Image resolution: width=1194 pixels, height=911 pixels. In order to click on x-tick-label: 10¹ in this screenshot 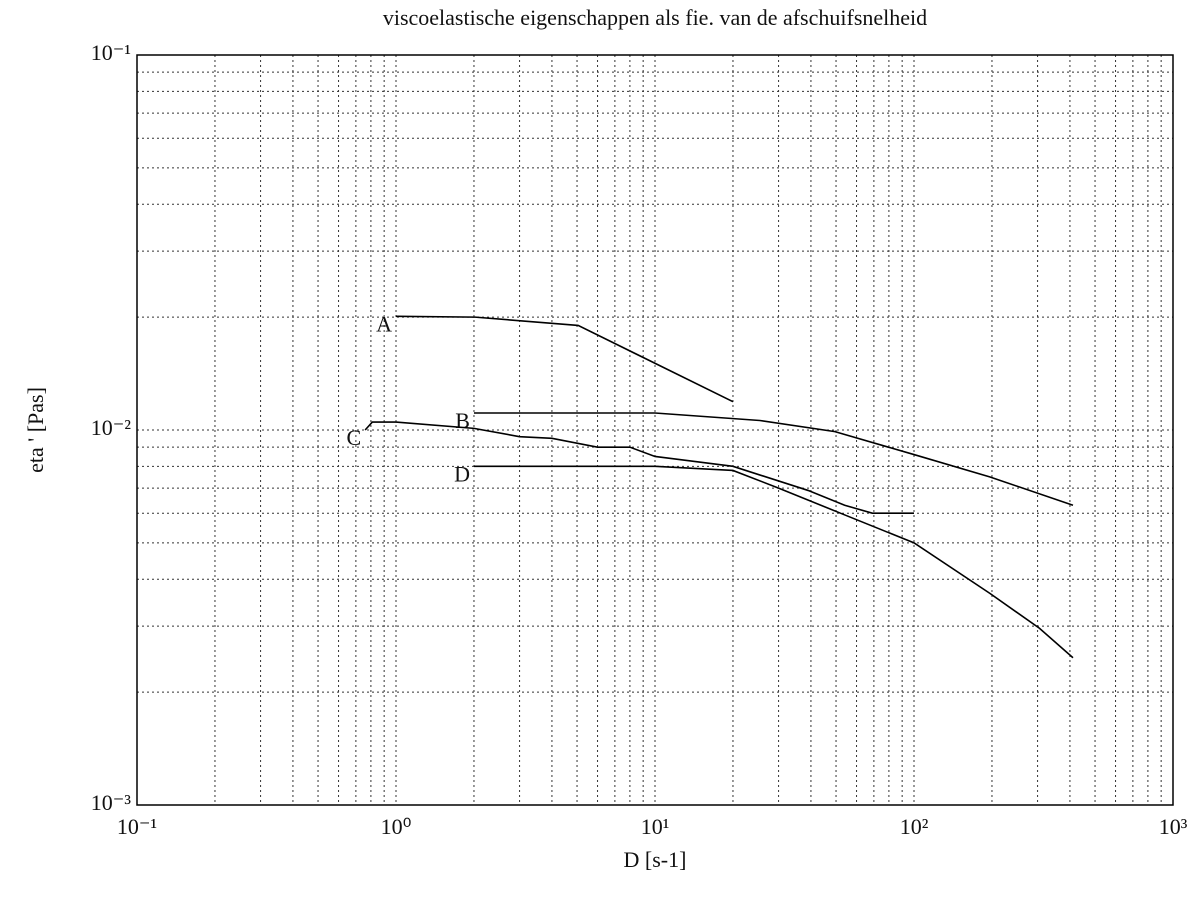, I will do `click(655, 826)`.